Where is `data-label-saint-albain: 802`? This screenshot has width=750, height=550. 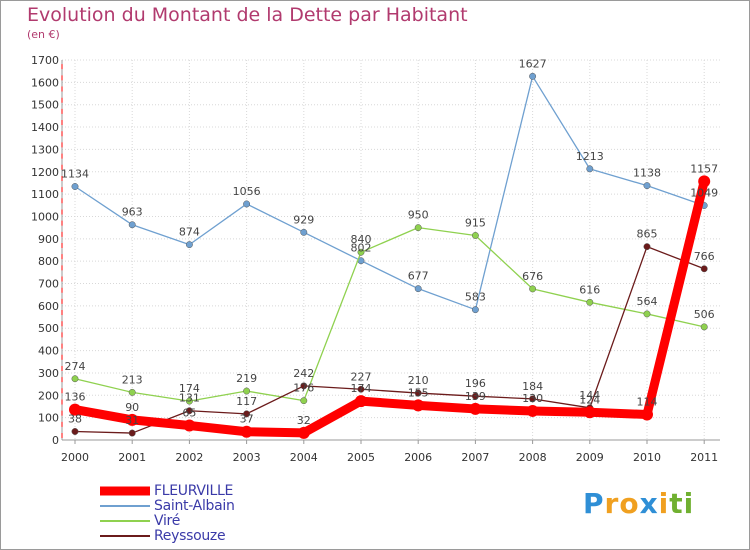
data-label-saint-albain: 802 is located at coordinates (361, 248).